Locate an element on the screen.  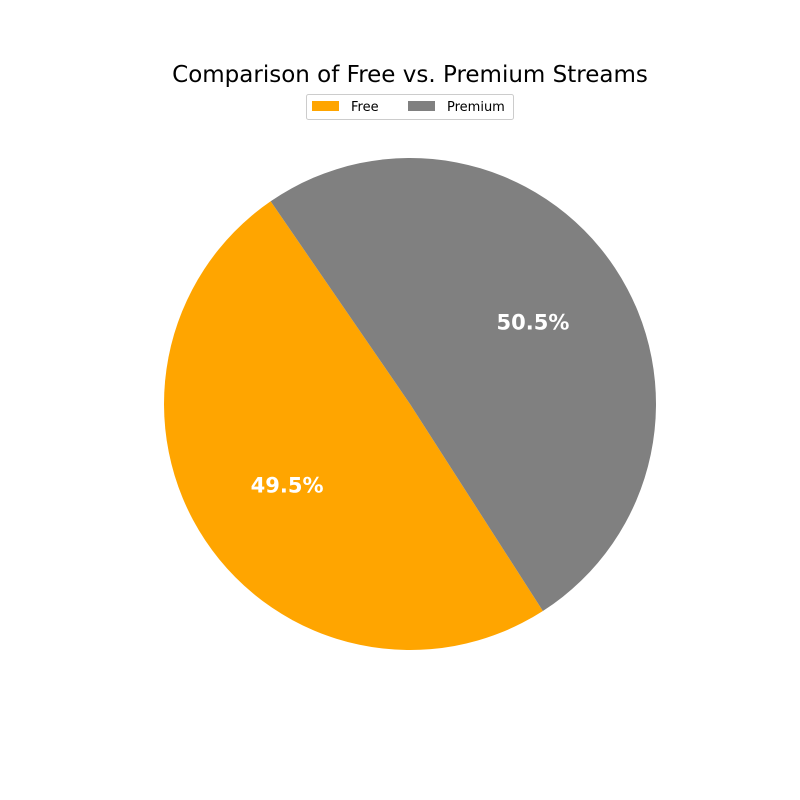
pie-labels: 49.5% 50.5% is located at coordinates (410, 403).